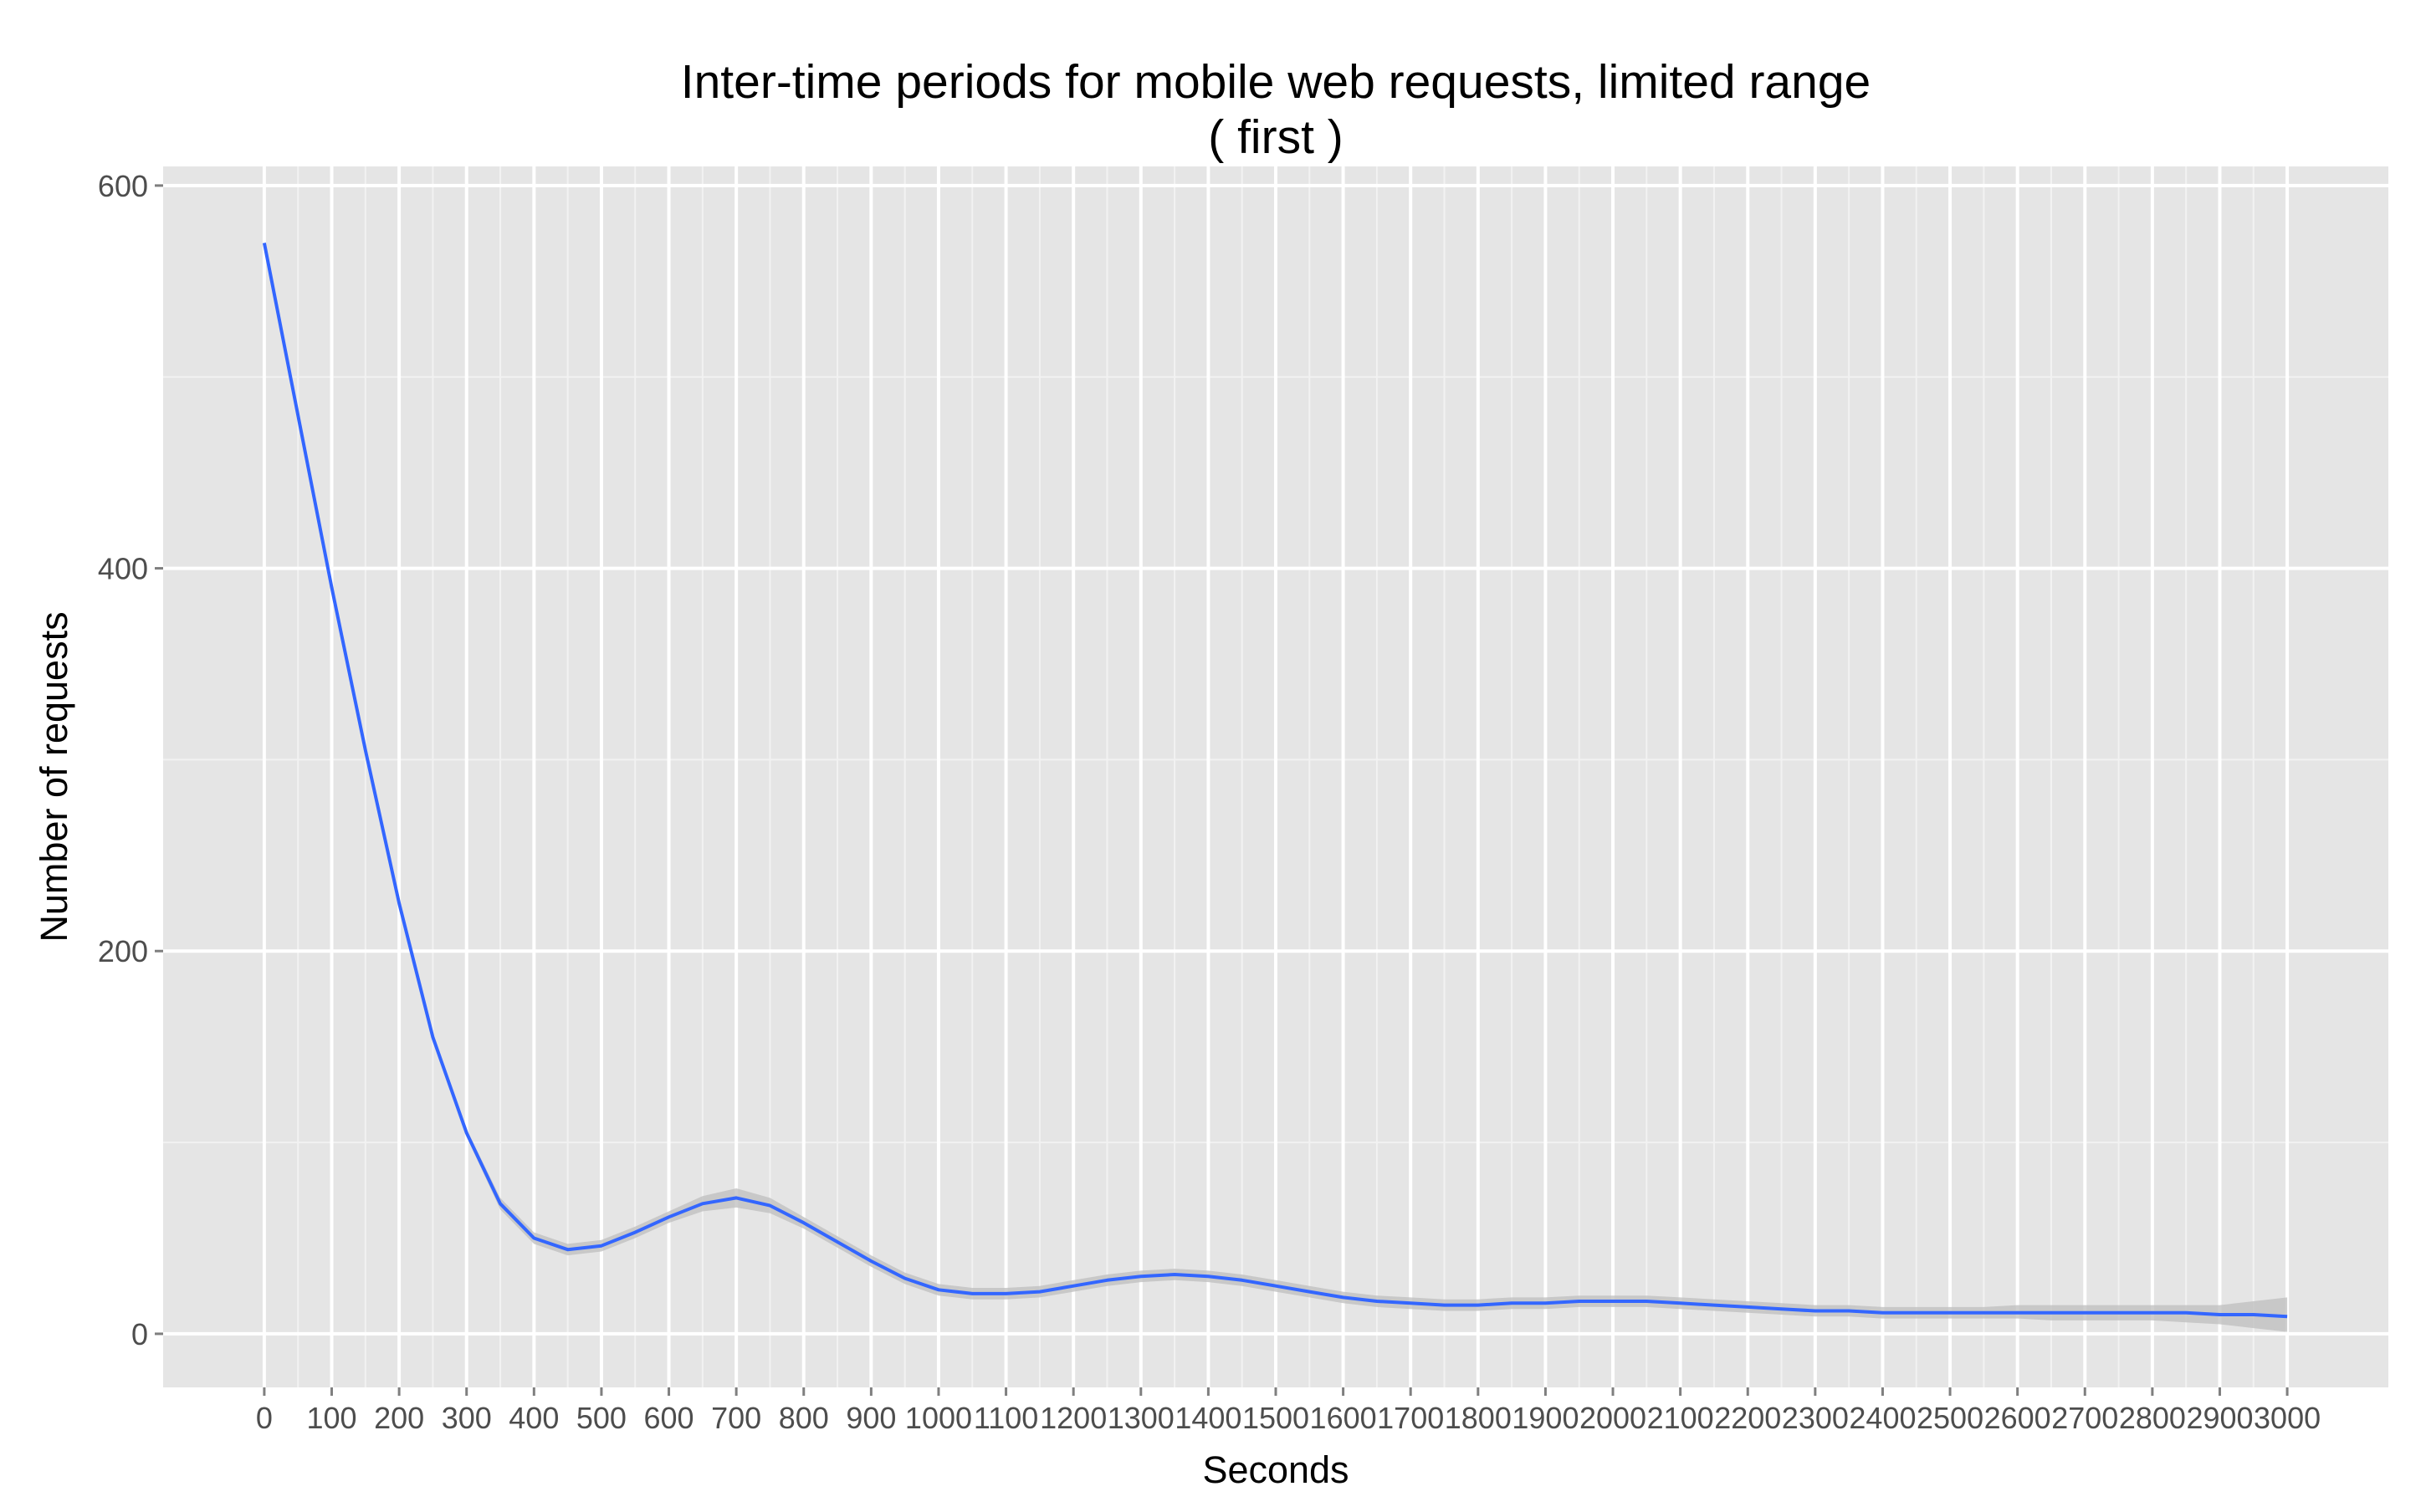 The image size is (2426, 1512). What do you see at coordinates (1613, 1418) in the screenshot?
I see `x-tick-label: 2000` at bounding box center [1613, 1418].